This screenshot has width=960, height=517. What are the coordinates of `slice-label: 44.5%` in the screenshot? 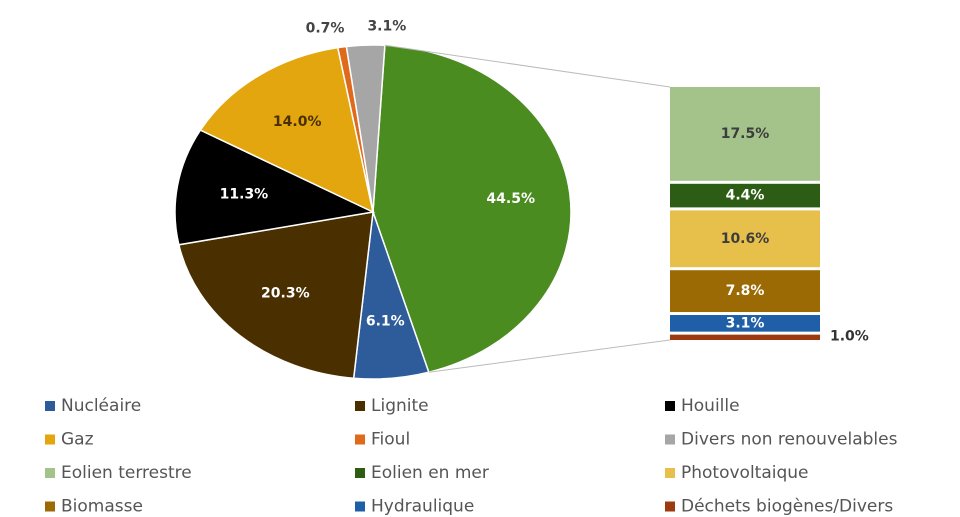 It's located at (510, 199).